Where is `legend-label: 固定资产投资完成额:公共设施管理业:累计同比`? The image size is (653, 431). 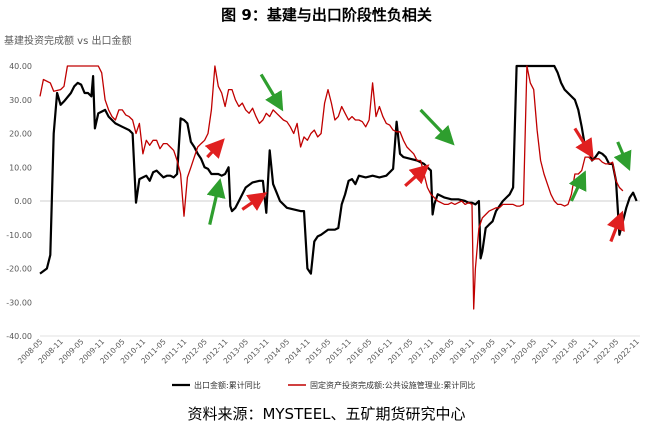
legend-label: 固定资产投资完成额:公共设施管理业:累计同比 is located at coordinates (392, 385).